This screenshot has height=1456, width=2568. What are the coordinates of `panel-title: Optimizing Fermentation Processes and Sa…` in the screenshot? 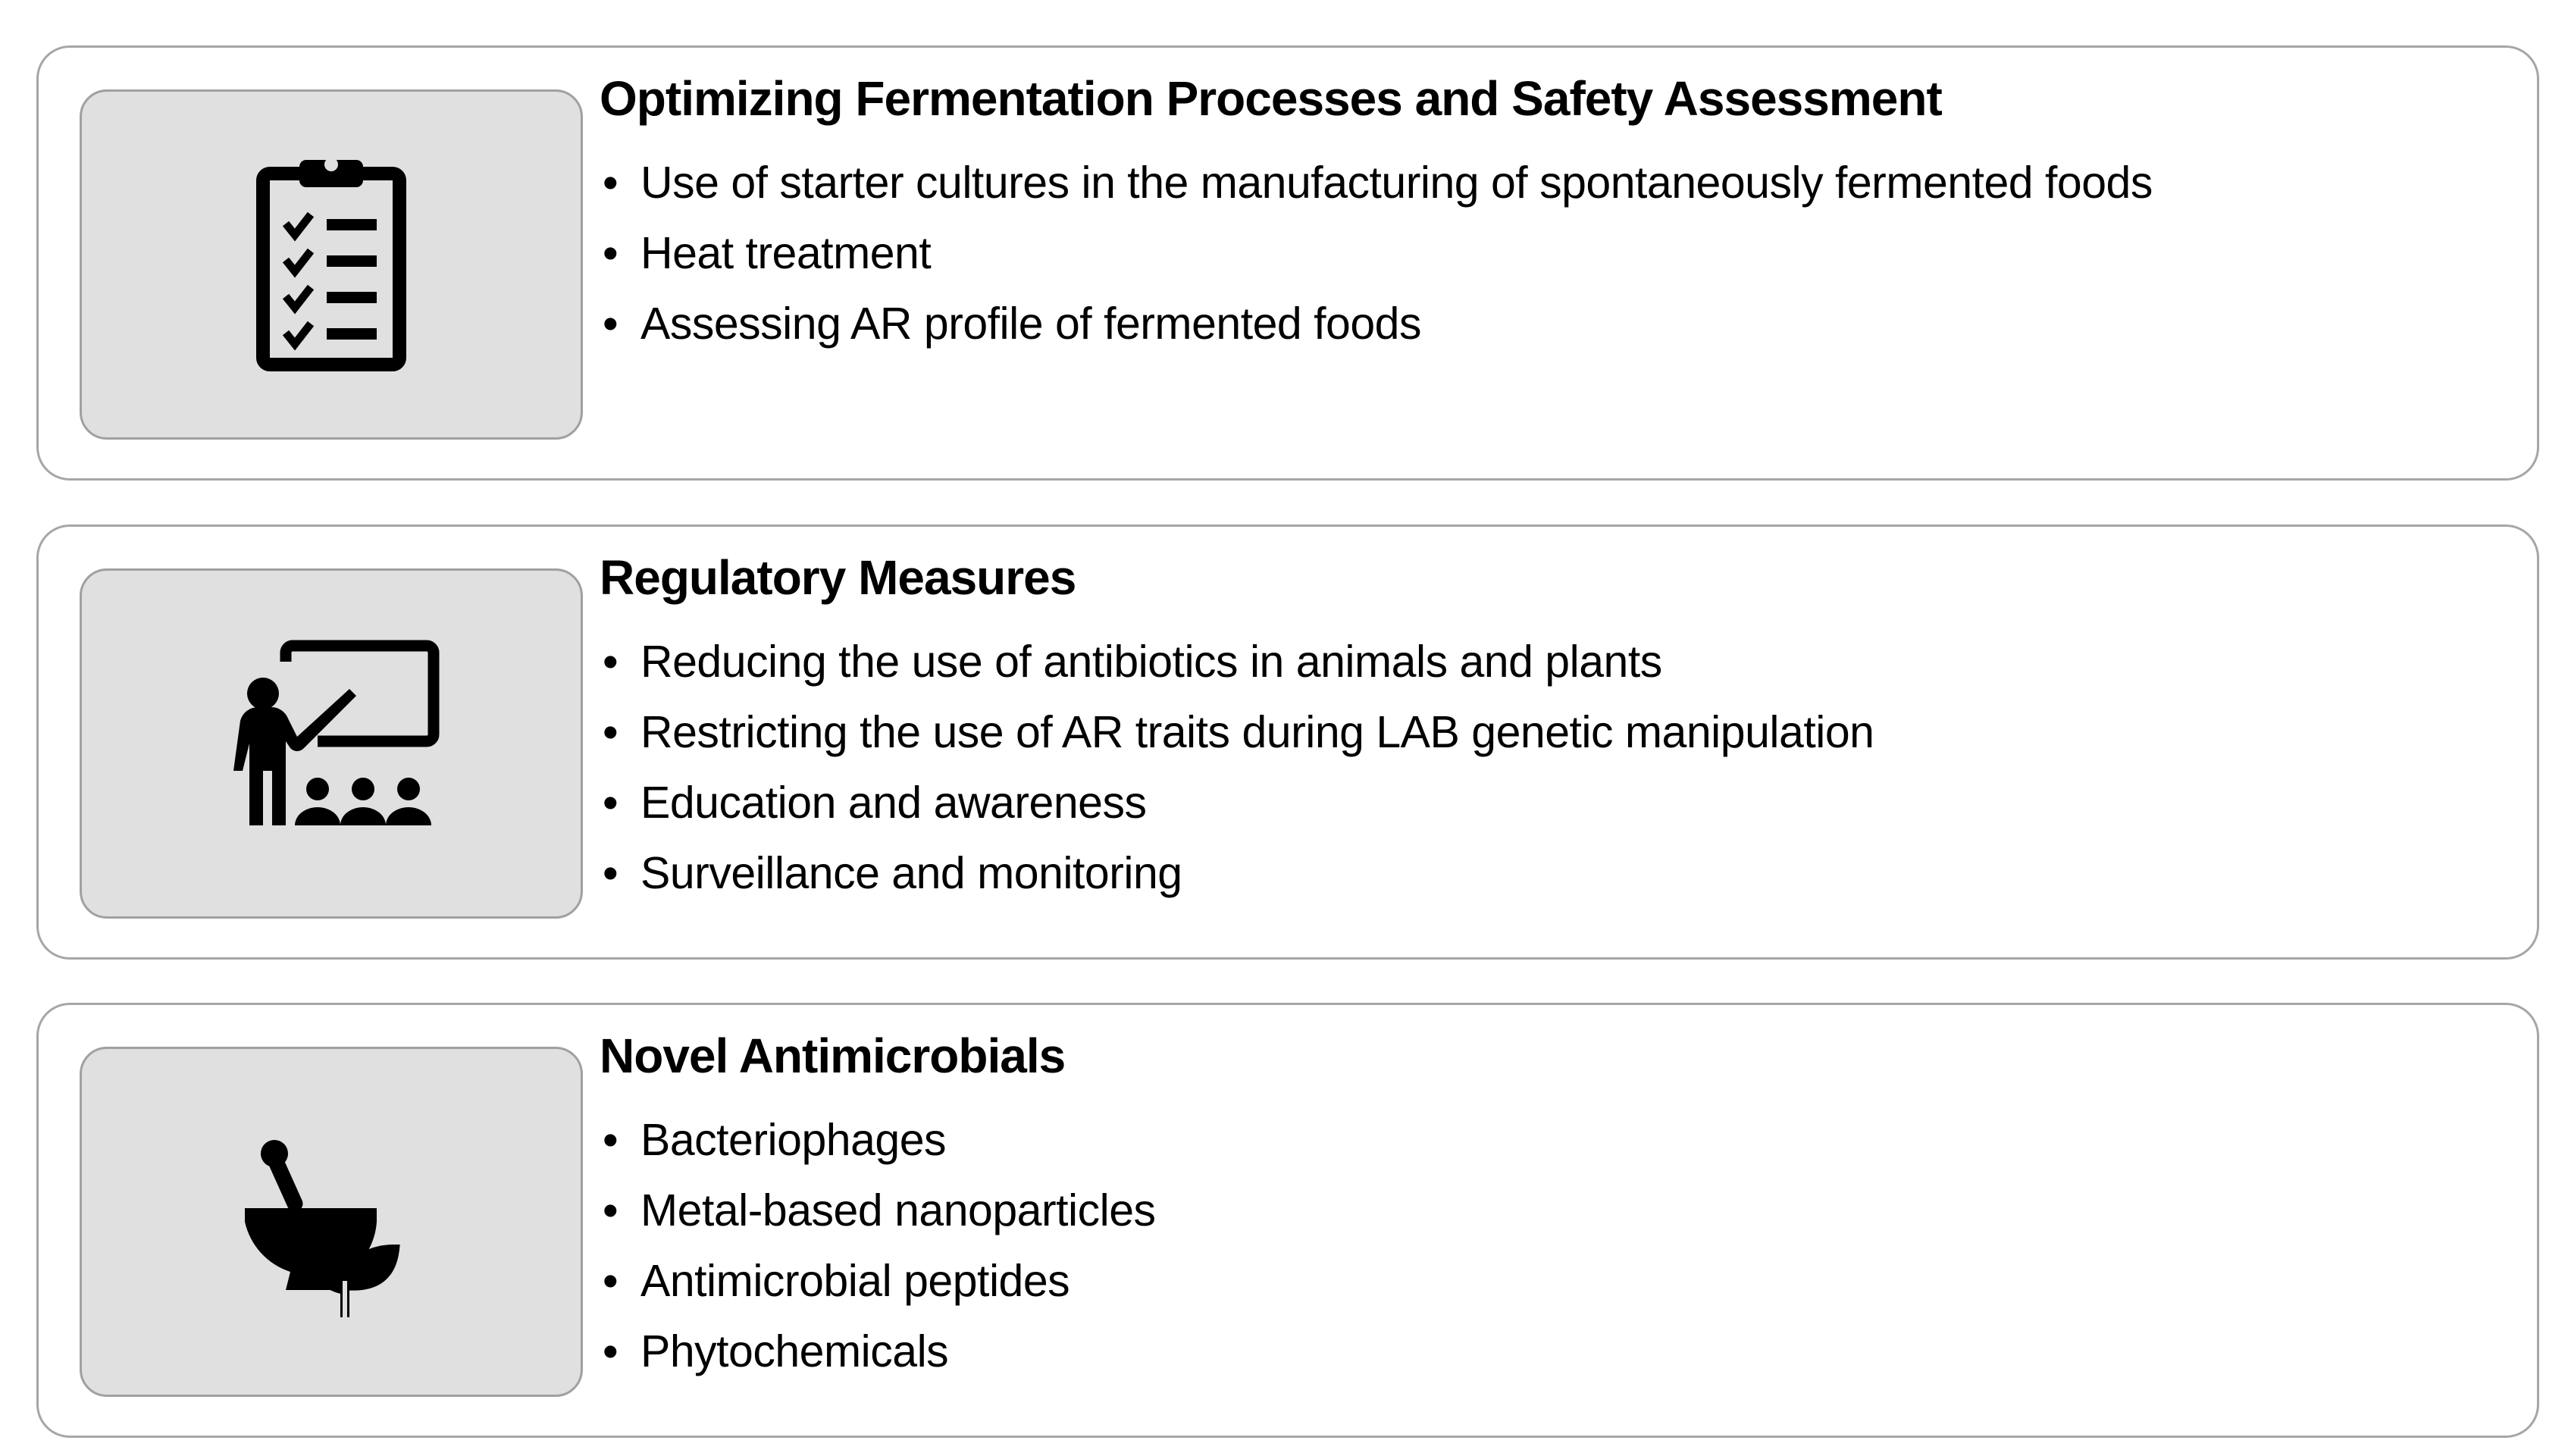 It's located at (1271, 98).